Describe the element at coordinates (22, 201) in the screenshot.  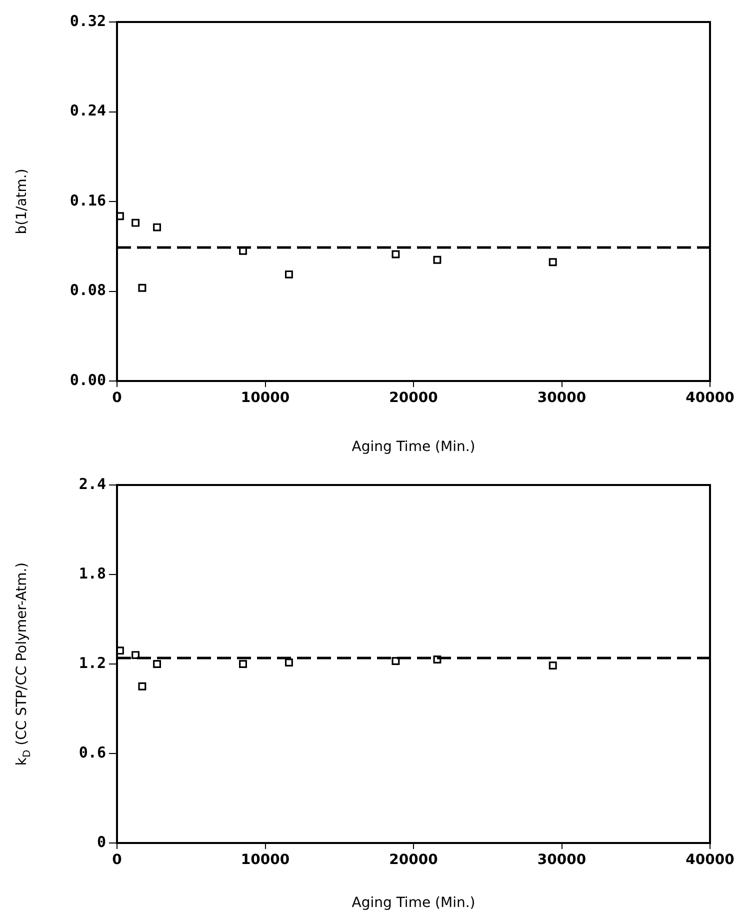
I see `y-axis-title: b(1/atm.)` at that location.